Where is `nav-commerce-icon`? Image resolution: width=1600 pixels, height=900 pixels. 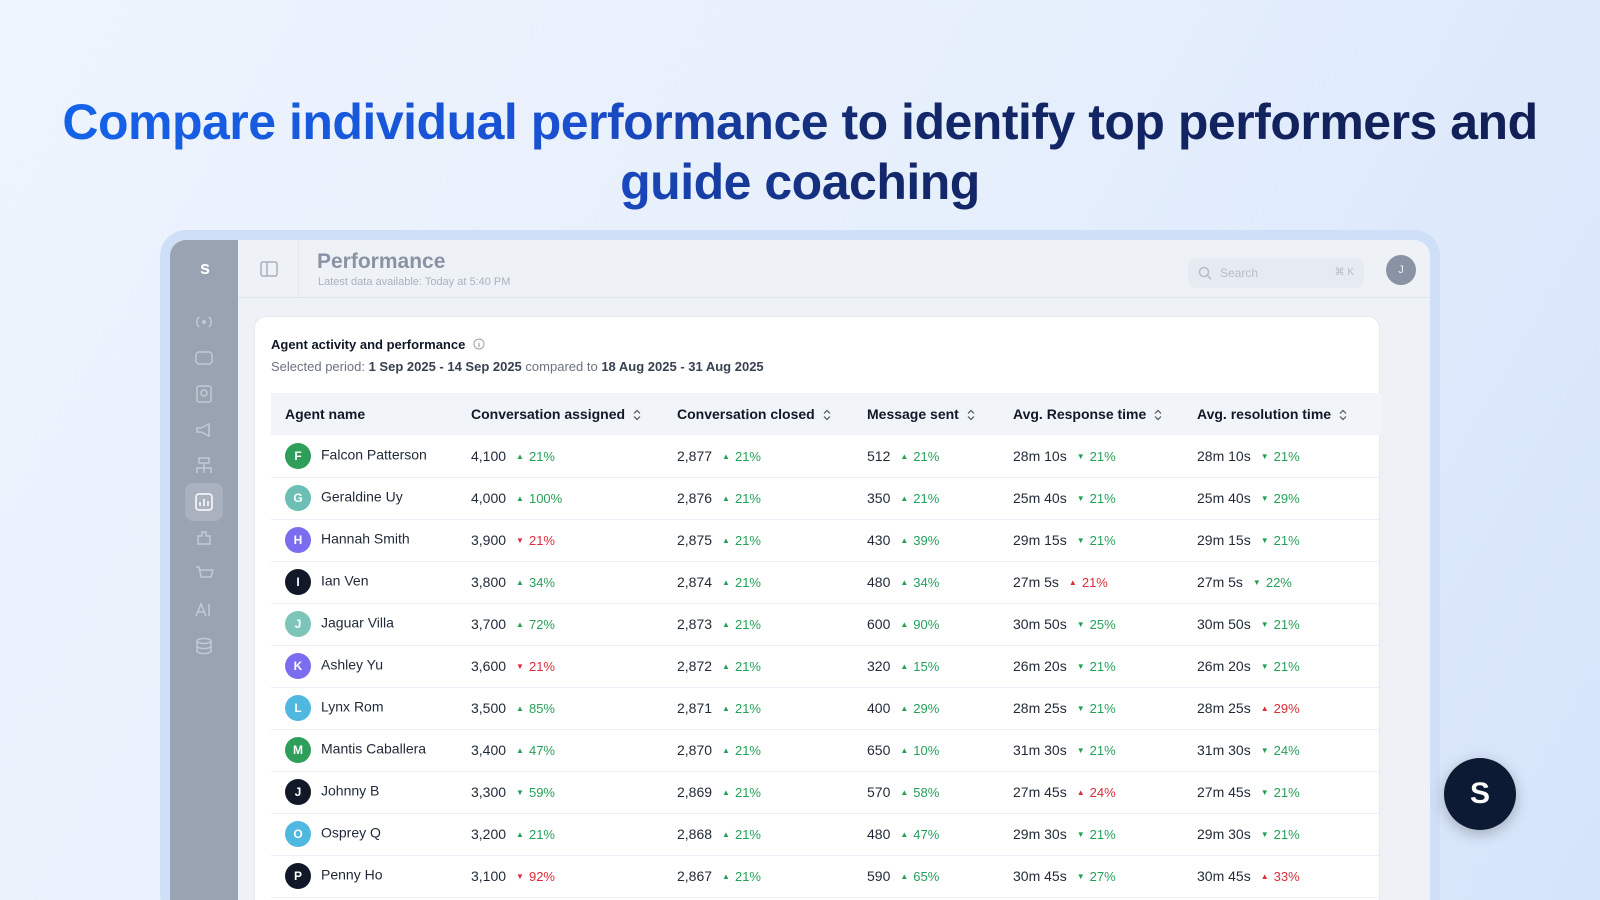 nav-commerce-icon is located at coordinates (204, 574).